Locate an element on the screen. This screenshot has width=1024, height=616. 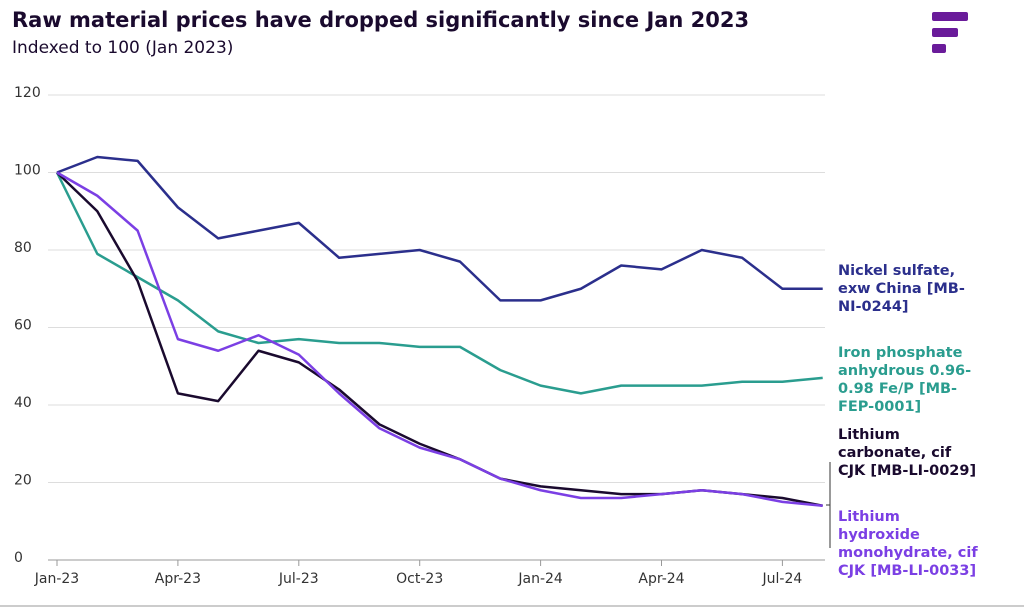
x-tick-label: Jul-23 is located at coordinates (298, 579).